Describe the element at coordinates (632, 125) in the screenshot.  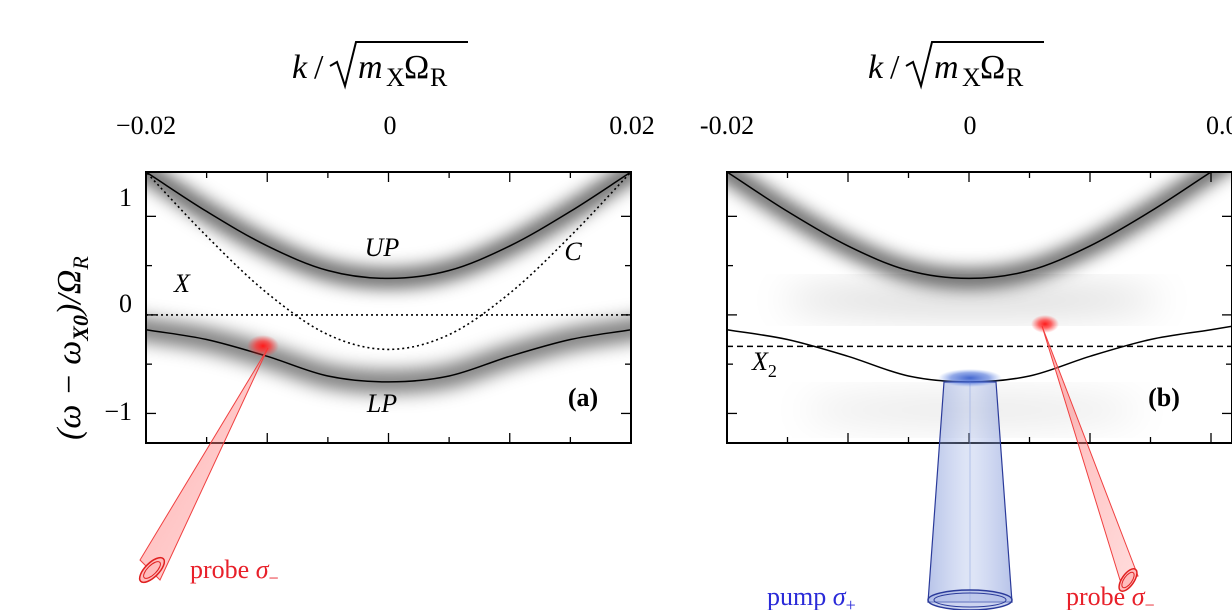
I see `x-tick-a-right: 0.02` at that location.